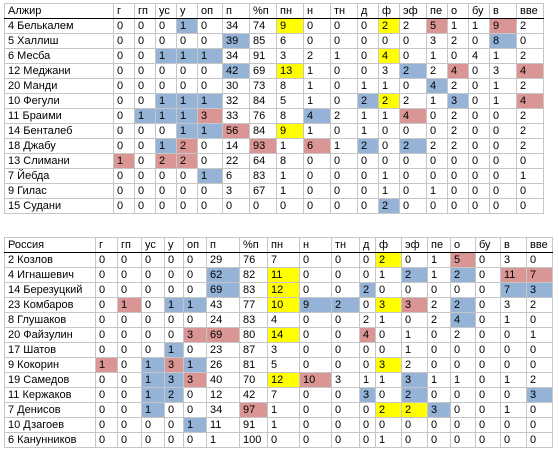 This screenshot has width=558, height=451. Describe the element at coordinates (274, 131) in the screenshot. I see `player-row: 14 Бенталеб 0 0 0 1 1 56 84 9 1 0 1 0 0 0 2 0 0 2` at that location.